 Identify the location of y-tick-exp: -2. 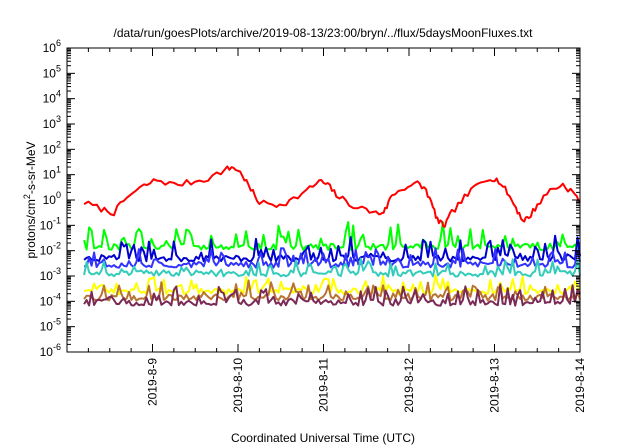
(57, 246).